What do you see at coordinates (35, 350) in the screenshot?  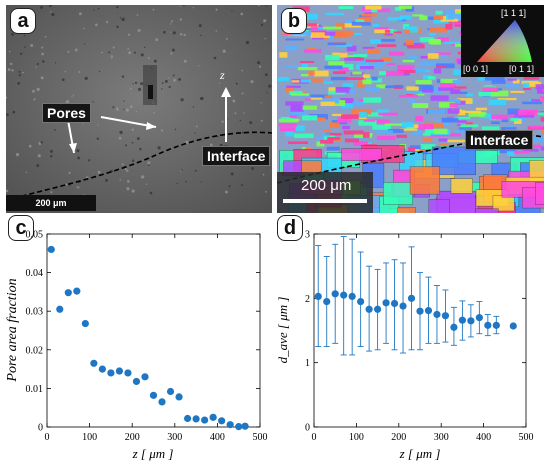 I see `y-tick-label: 0.02` at bounding box center [35, 350].